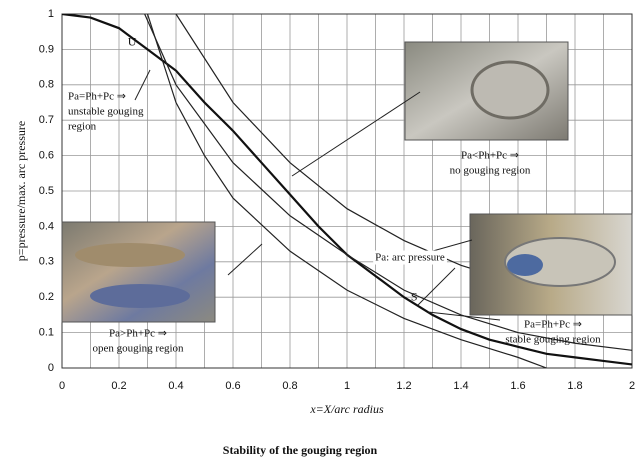 This screenshot has height=471, width=640. What do you see at coordinates (486, 91) in the screenshot?
I see `photo-no-gouging` at bounding box center [486, 91].